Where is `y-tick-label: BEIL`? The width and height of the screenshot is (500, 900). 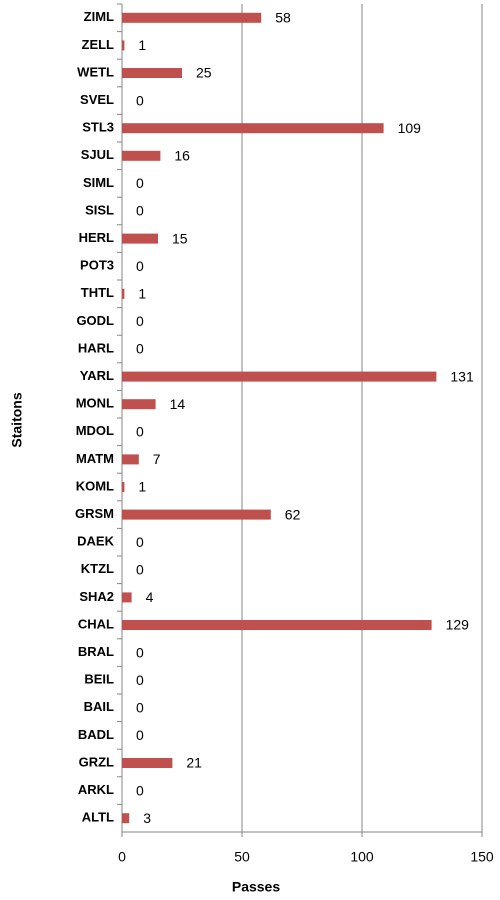
y-tick-label: BEIL is located at coordinates (99, 679).